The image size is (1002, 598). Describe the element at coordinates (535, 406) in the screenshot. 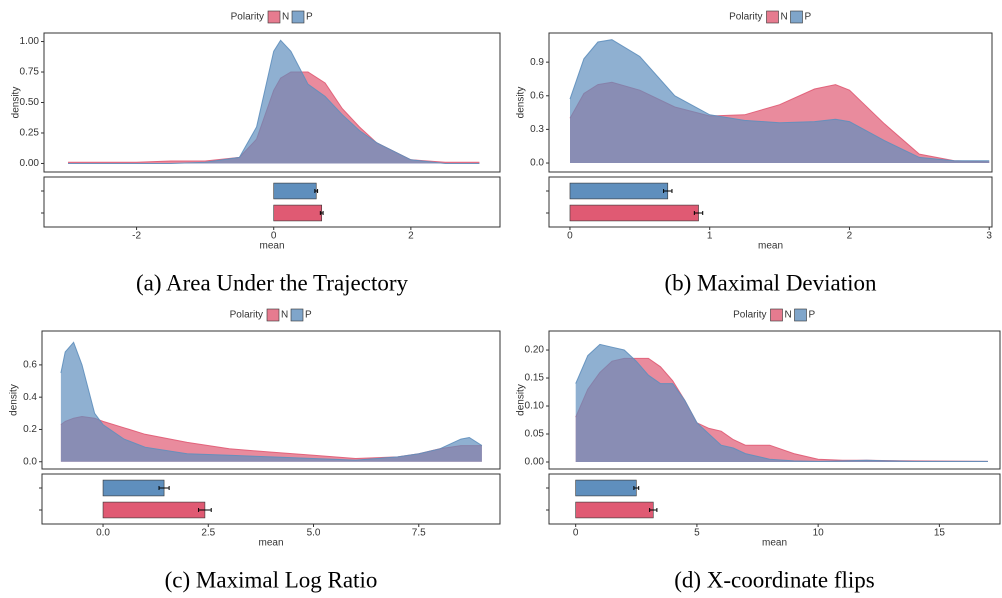

I see `y-tick-label: 0.10` at that location.